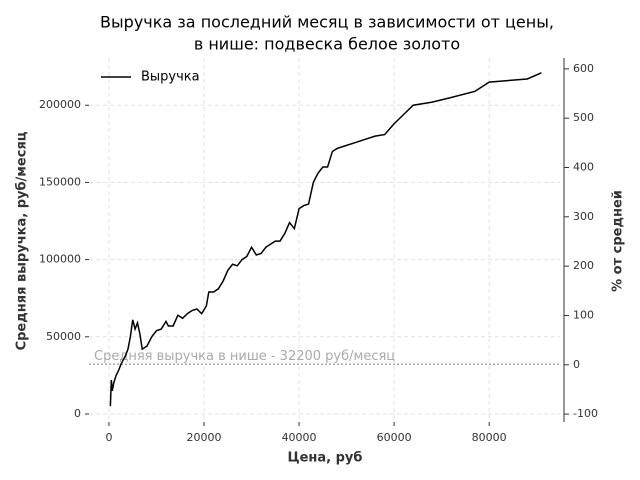  What do you see at coordinates (327, 44) in the screenshot?
I see `chart-title: в нише: подвеска белое золото` at bounding box center [327, 44].